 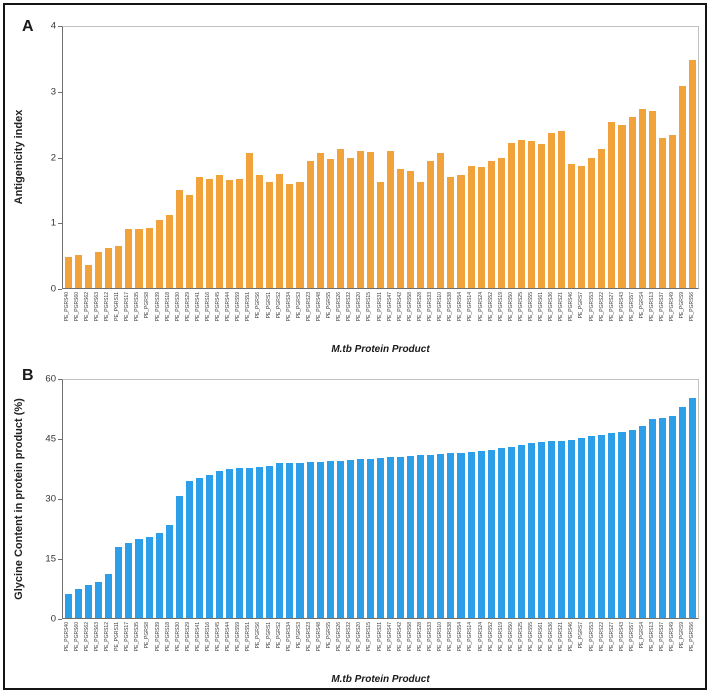 I want to click on bar-PE_PGRS26, so click(x=340, y=218).